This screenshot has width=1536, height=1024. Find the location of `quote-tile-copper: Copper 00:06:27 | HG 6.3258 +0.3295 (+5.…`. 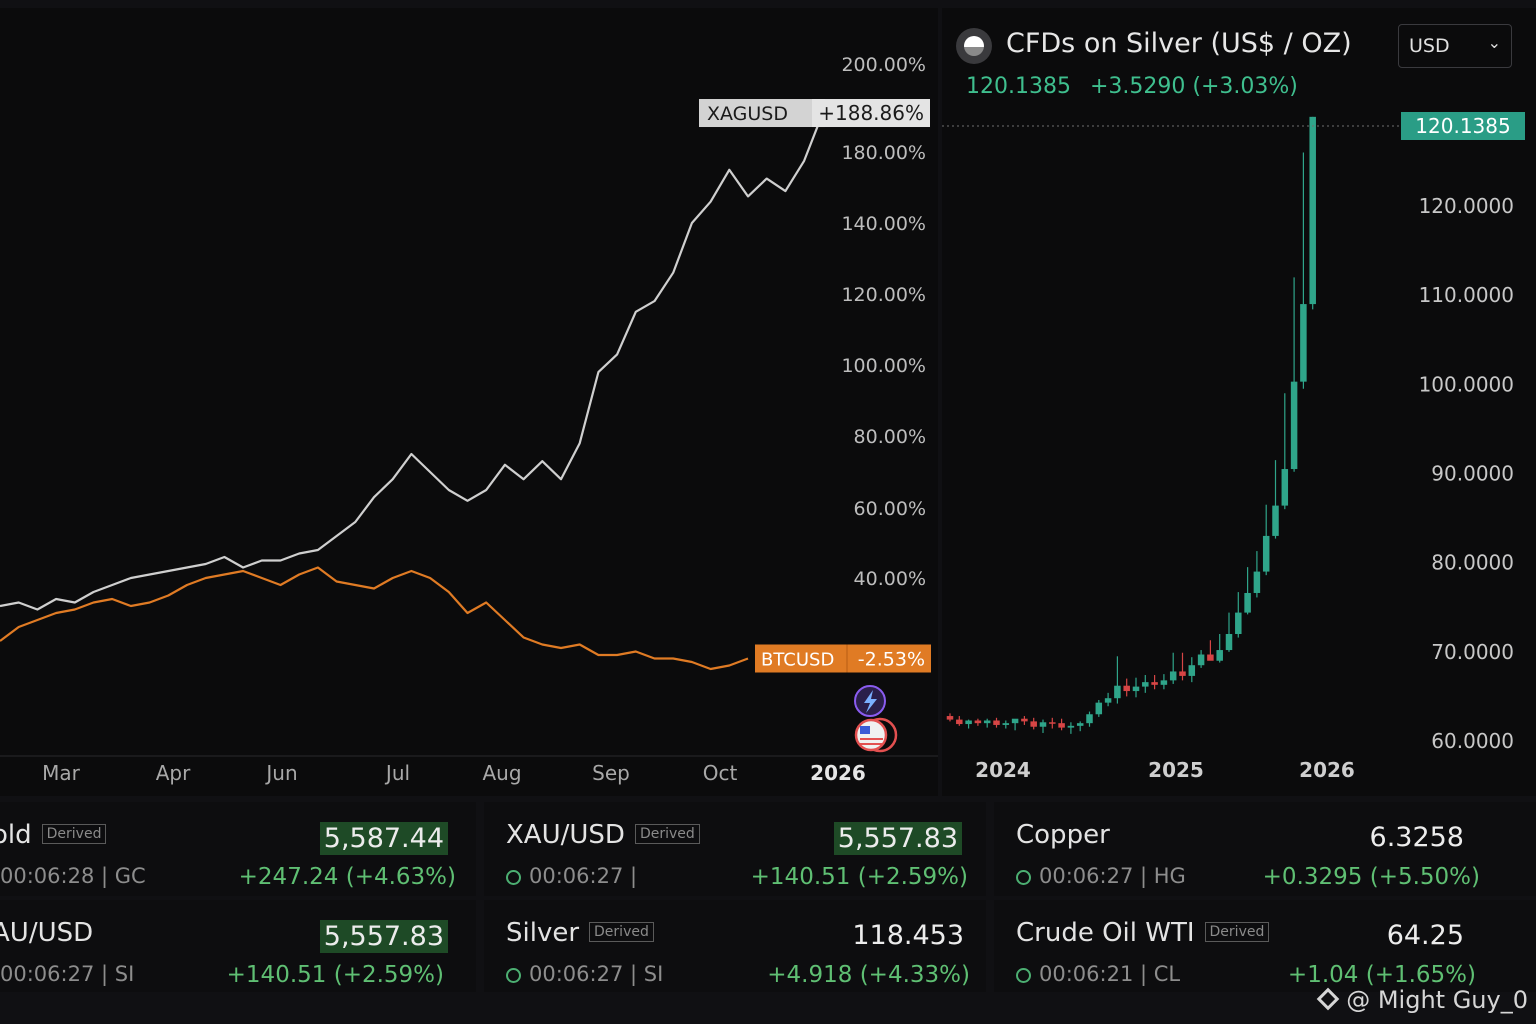

quote-tile-copper: Copper 00:06:27 | HG 6.3258 +0.3295 (+5.… is located at coordinates (1265, 849).